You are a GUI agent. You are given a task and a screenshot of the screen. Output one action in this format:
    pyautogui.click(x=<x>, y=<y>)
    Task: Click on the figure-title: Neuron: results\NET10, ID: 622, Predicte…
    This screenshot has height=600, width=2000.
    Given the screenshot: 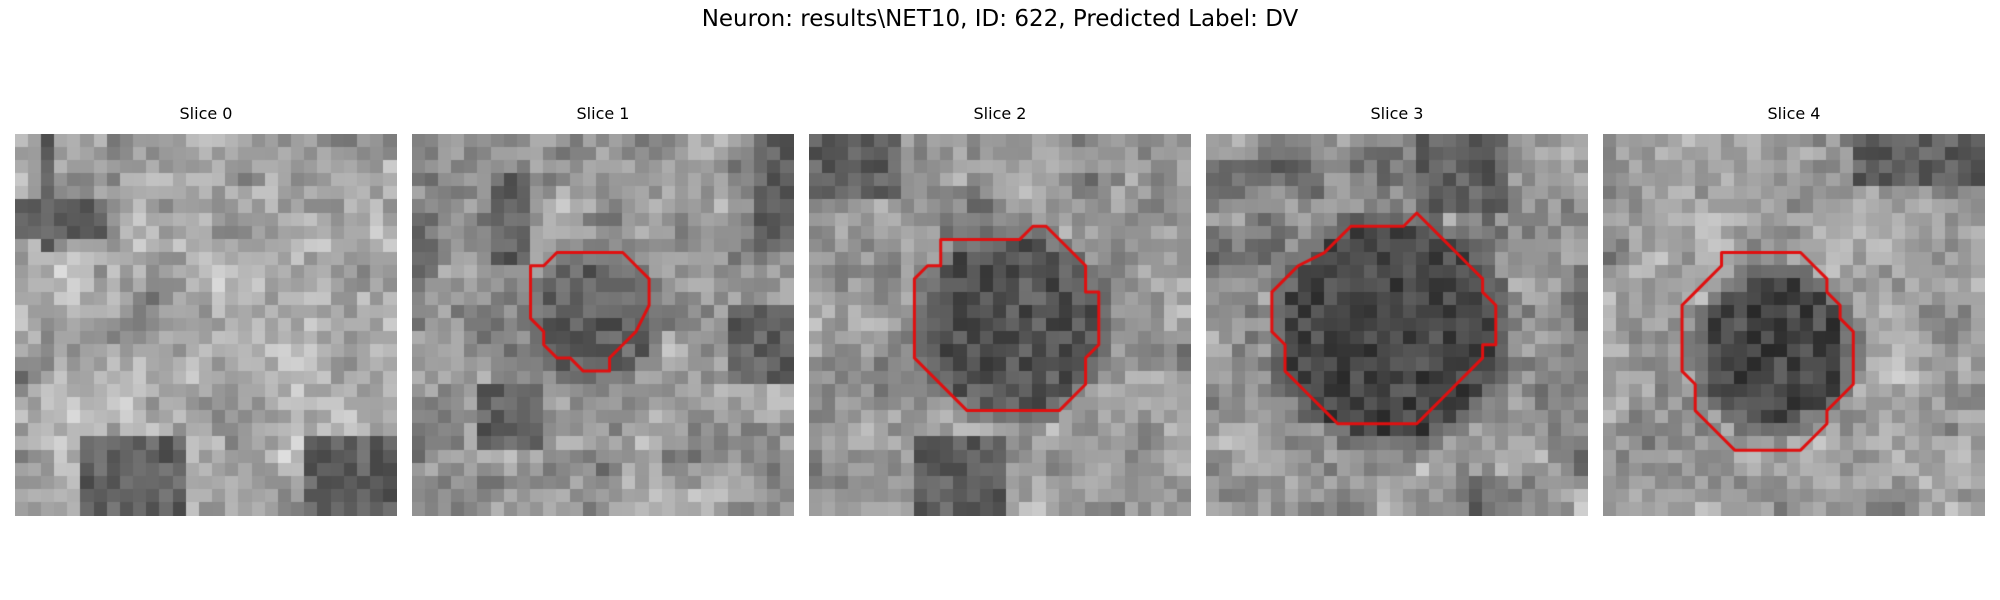 What is the action you would take?
    pyautogui.click(x=1000, y=19)
    